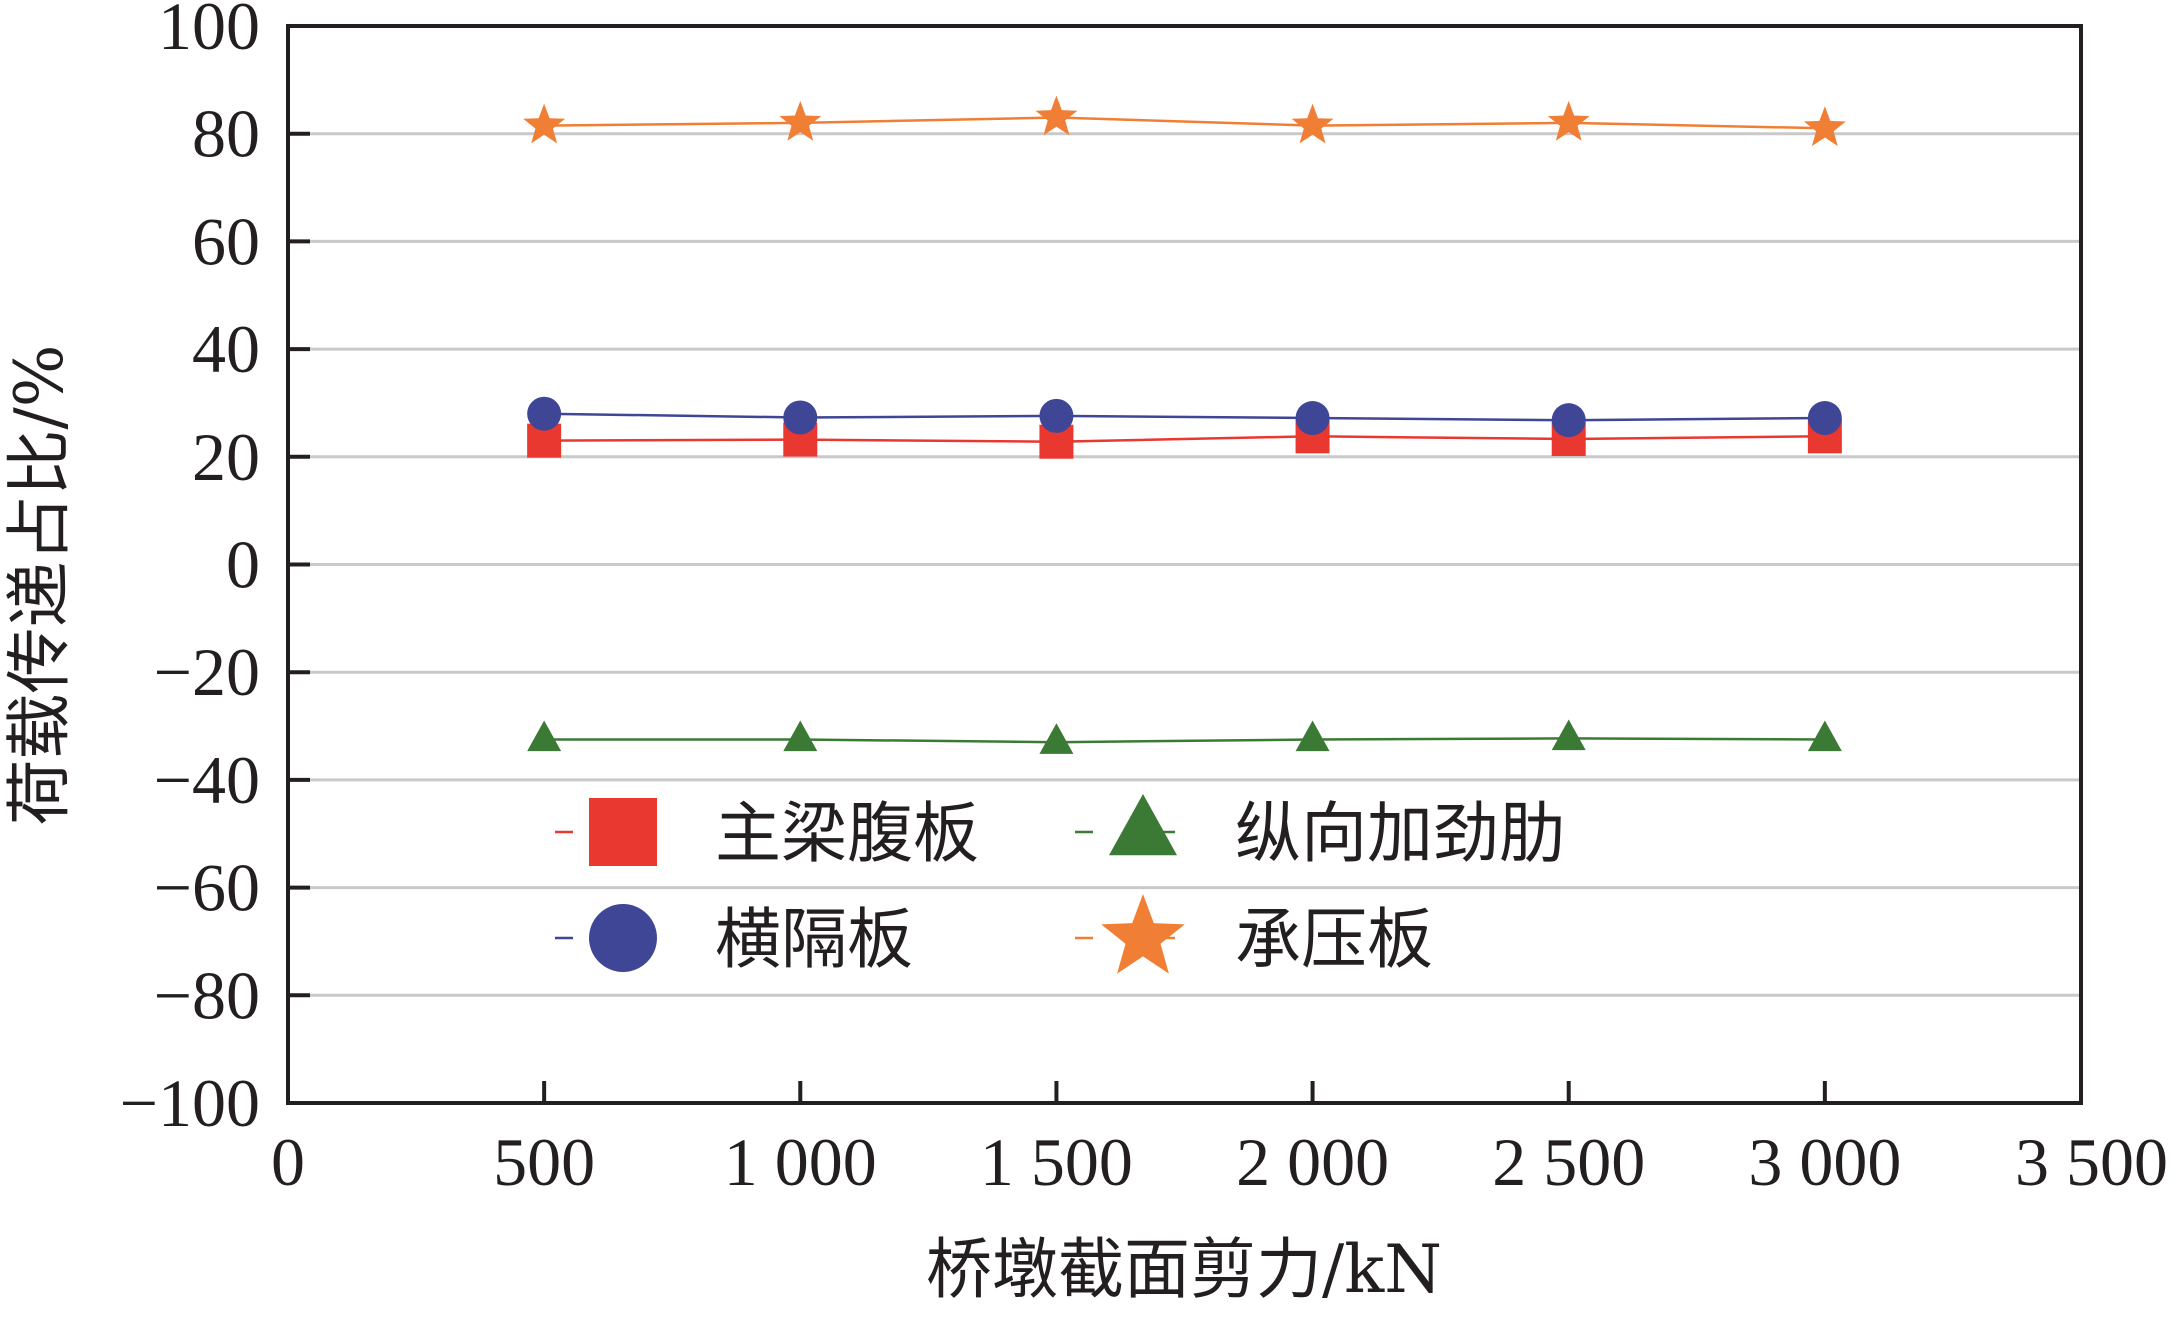 This screenshot has height=1327, width=2173. I want to click on x-tick-label: 0, so click(288, 1162).